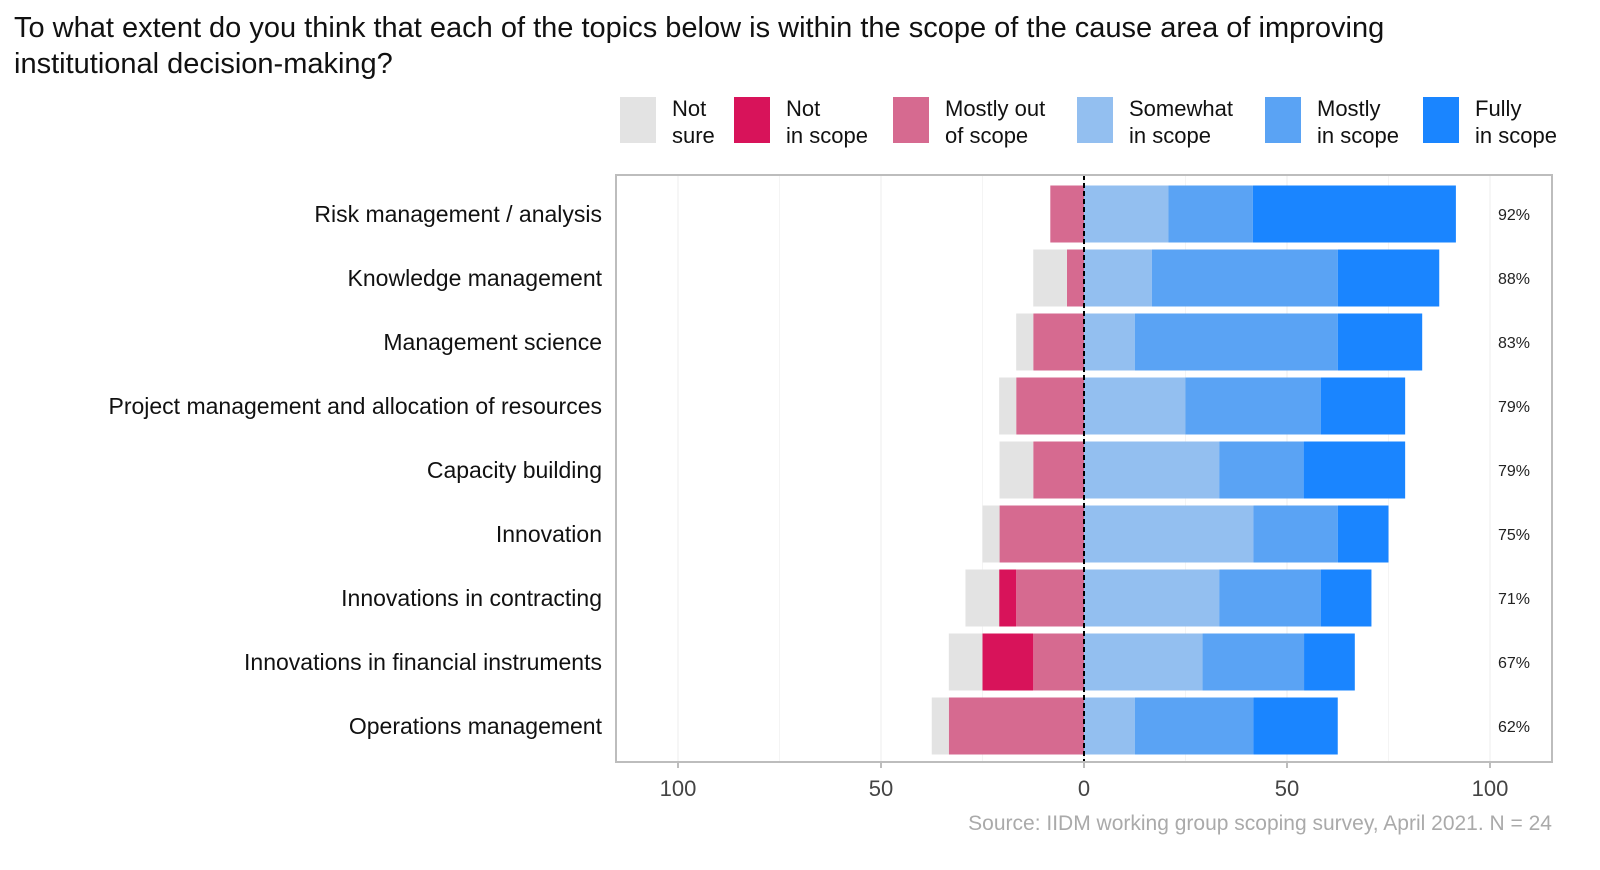 The image size is (1600, 870). I want to click on x-tick-label: 0, so click(1084, 788).